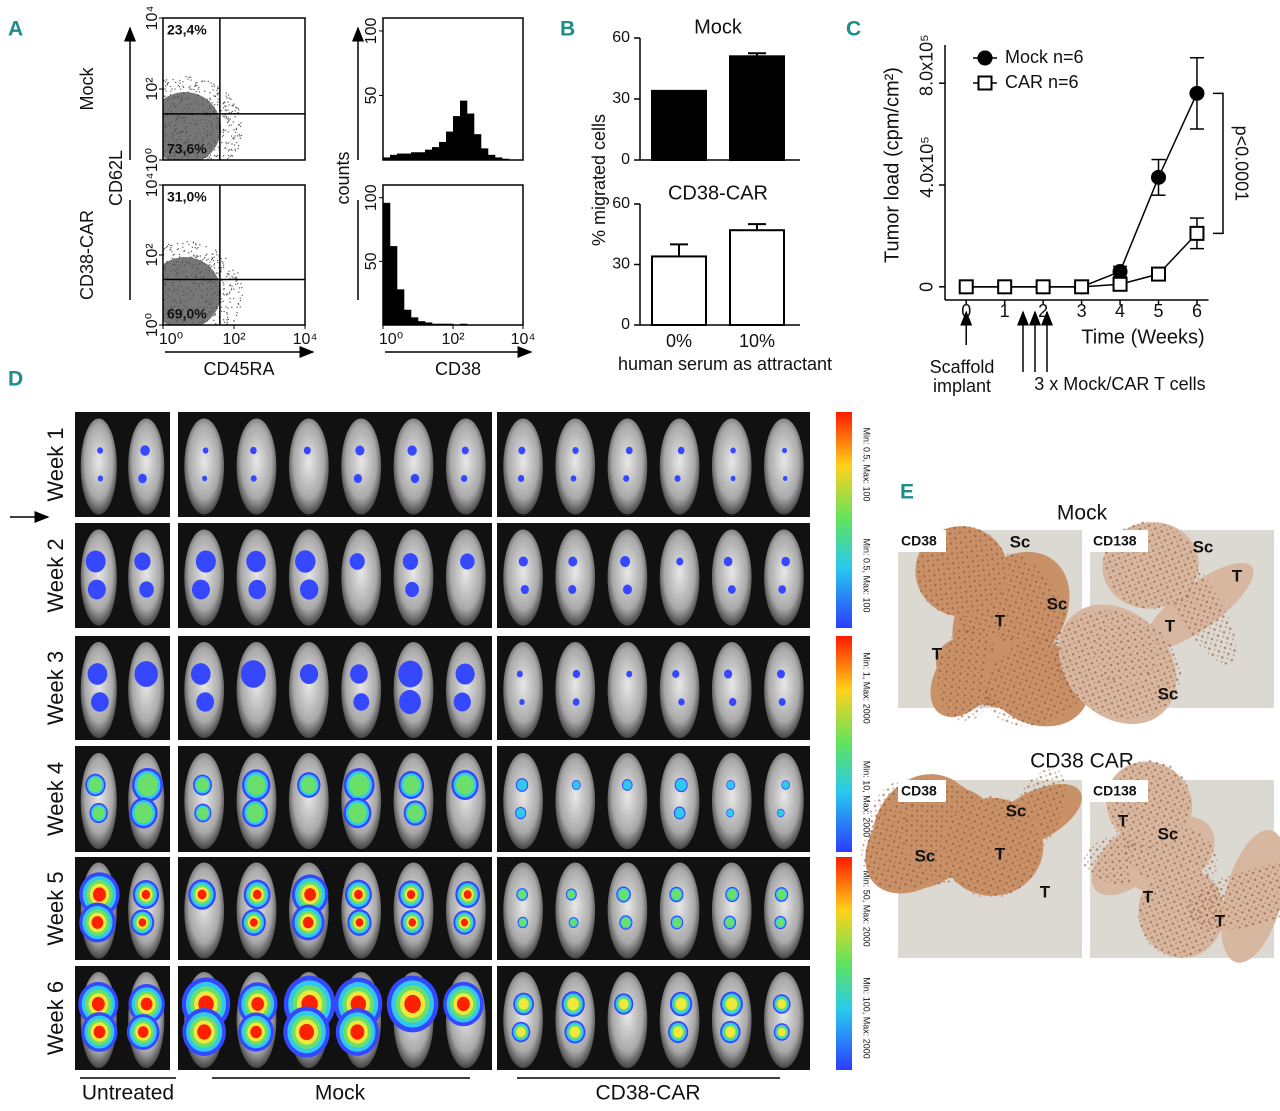  Describe the element at coordinates (234, 339) in the screenshot. I see `x-tick-label: 10²` at that location.